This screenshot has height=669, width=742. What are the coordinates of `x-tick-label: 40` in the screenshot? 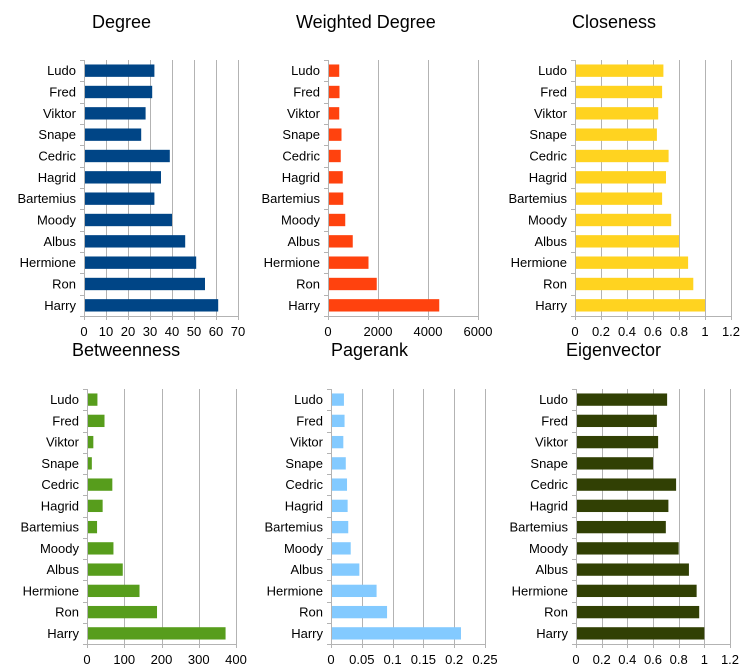 It's located at (172, 331).